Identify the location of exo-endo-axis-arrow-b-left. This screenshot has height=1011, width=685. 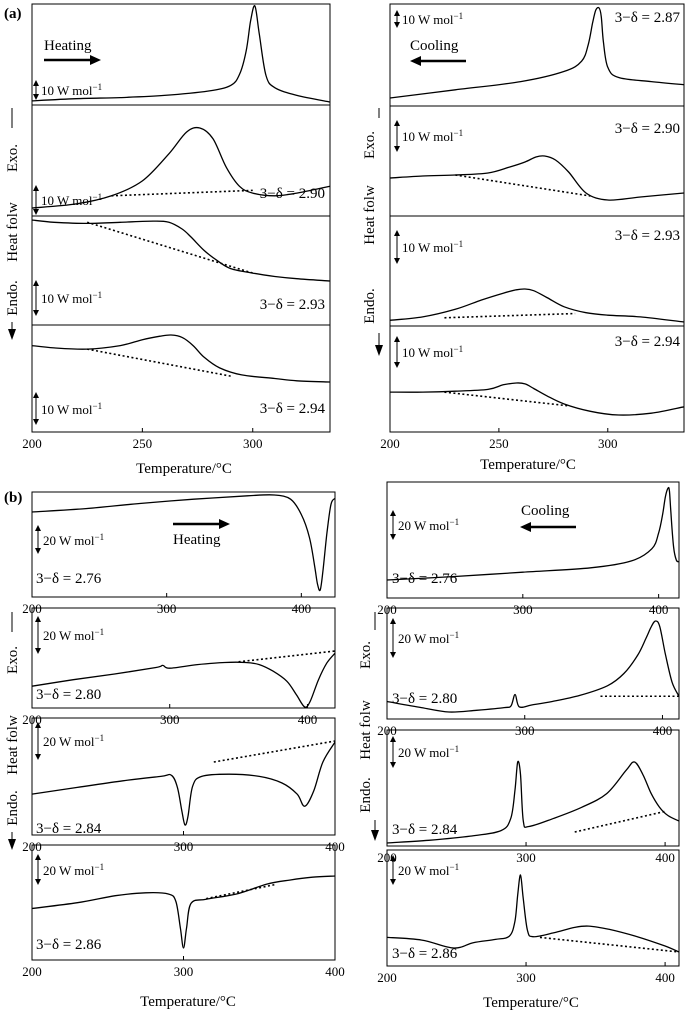
(12, 731).